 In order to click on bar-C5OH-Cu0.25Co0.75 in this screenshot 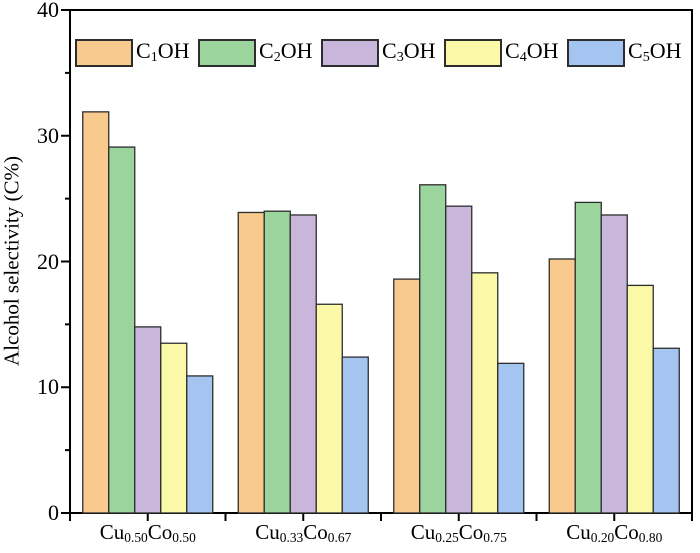, I will do `click(511, 438)`.